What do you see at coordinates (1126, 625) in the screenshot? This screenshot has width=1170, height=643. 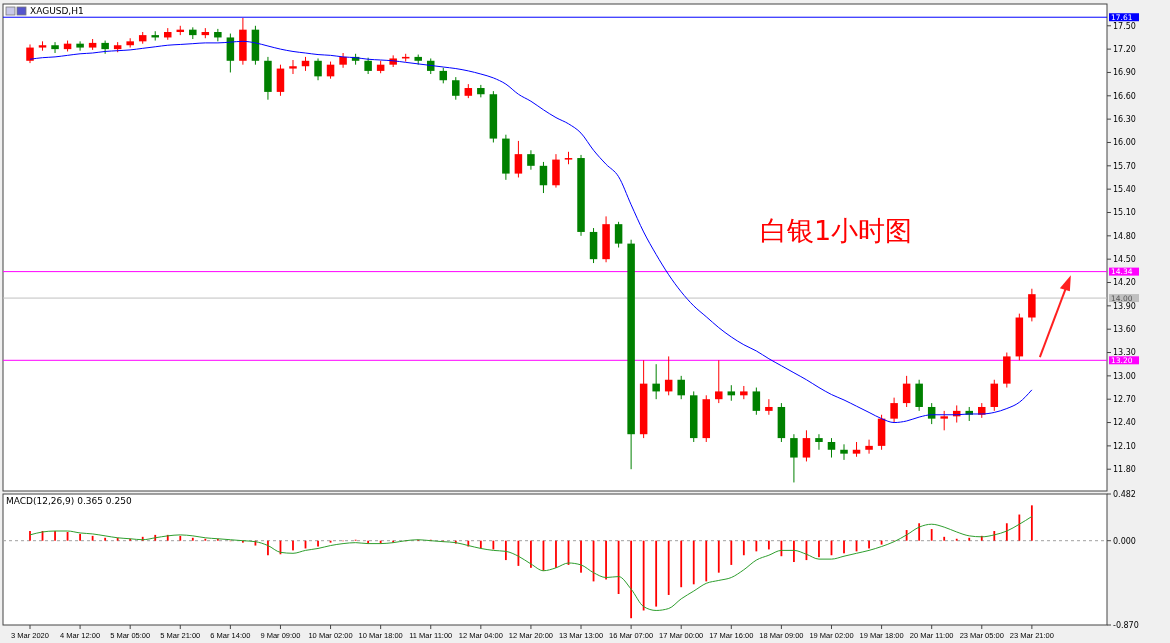 I see `y-tick-label: -0.870` at bounding box center [1126, 625].